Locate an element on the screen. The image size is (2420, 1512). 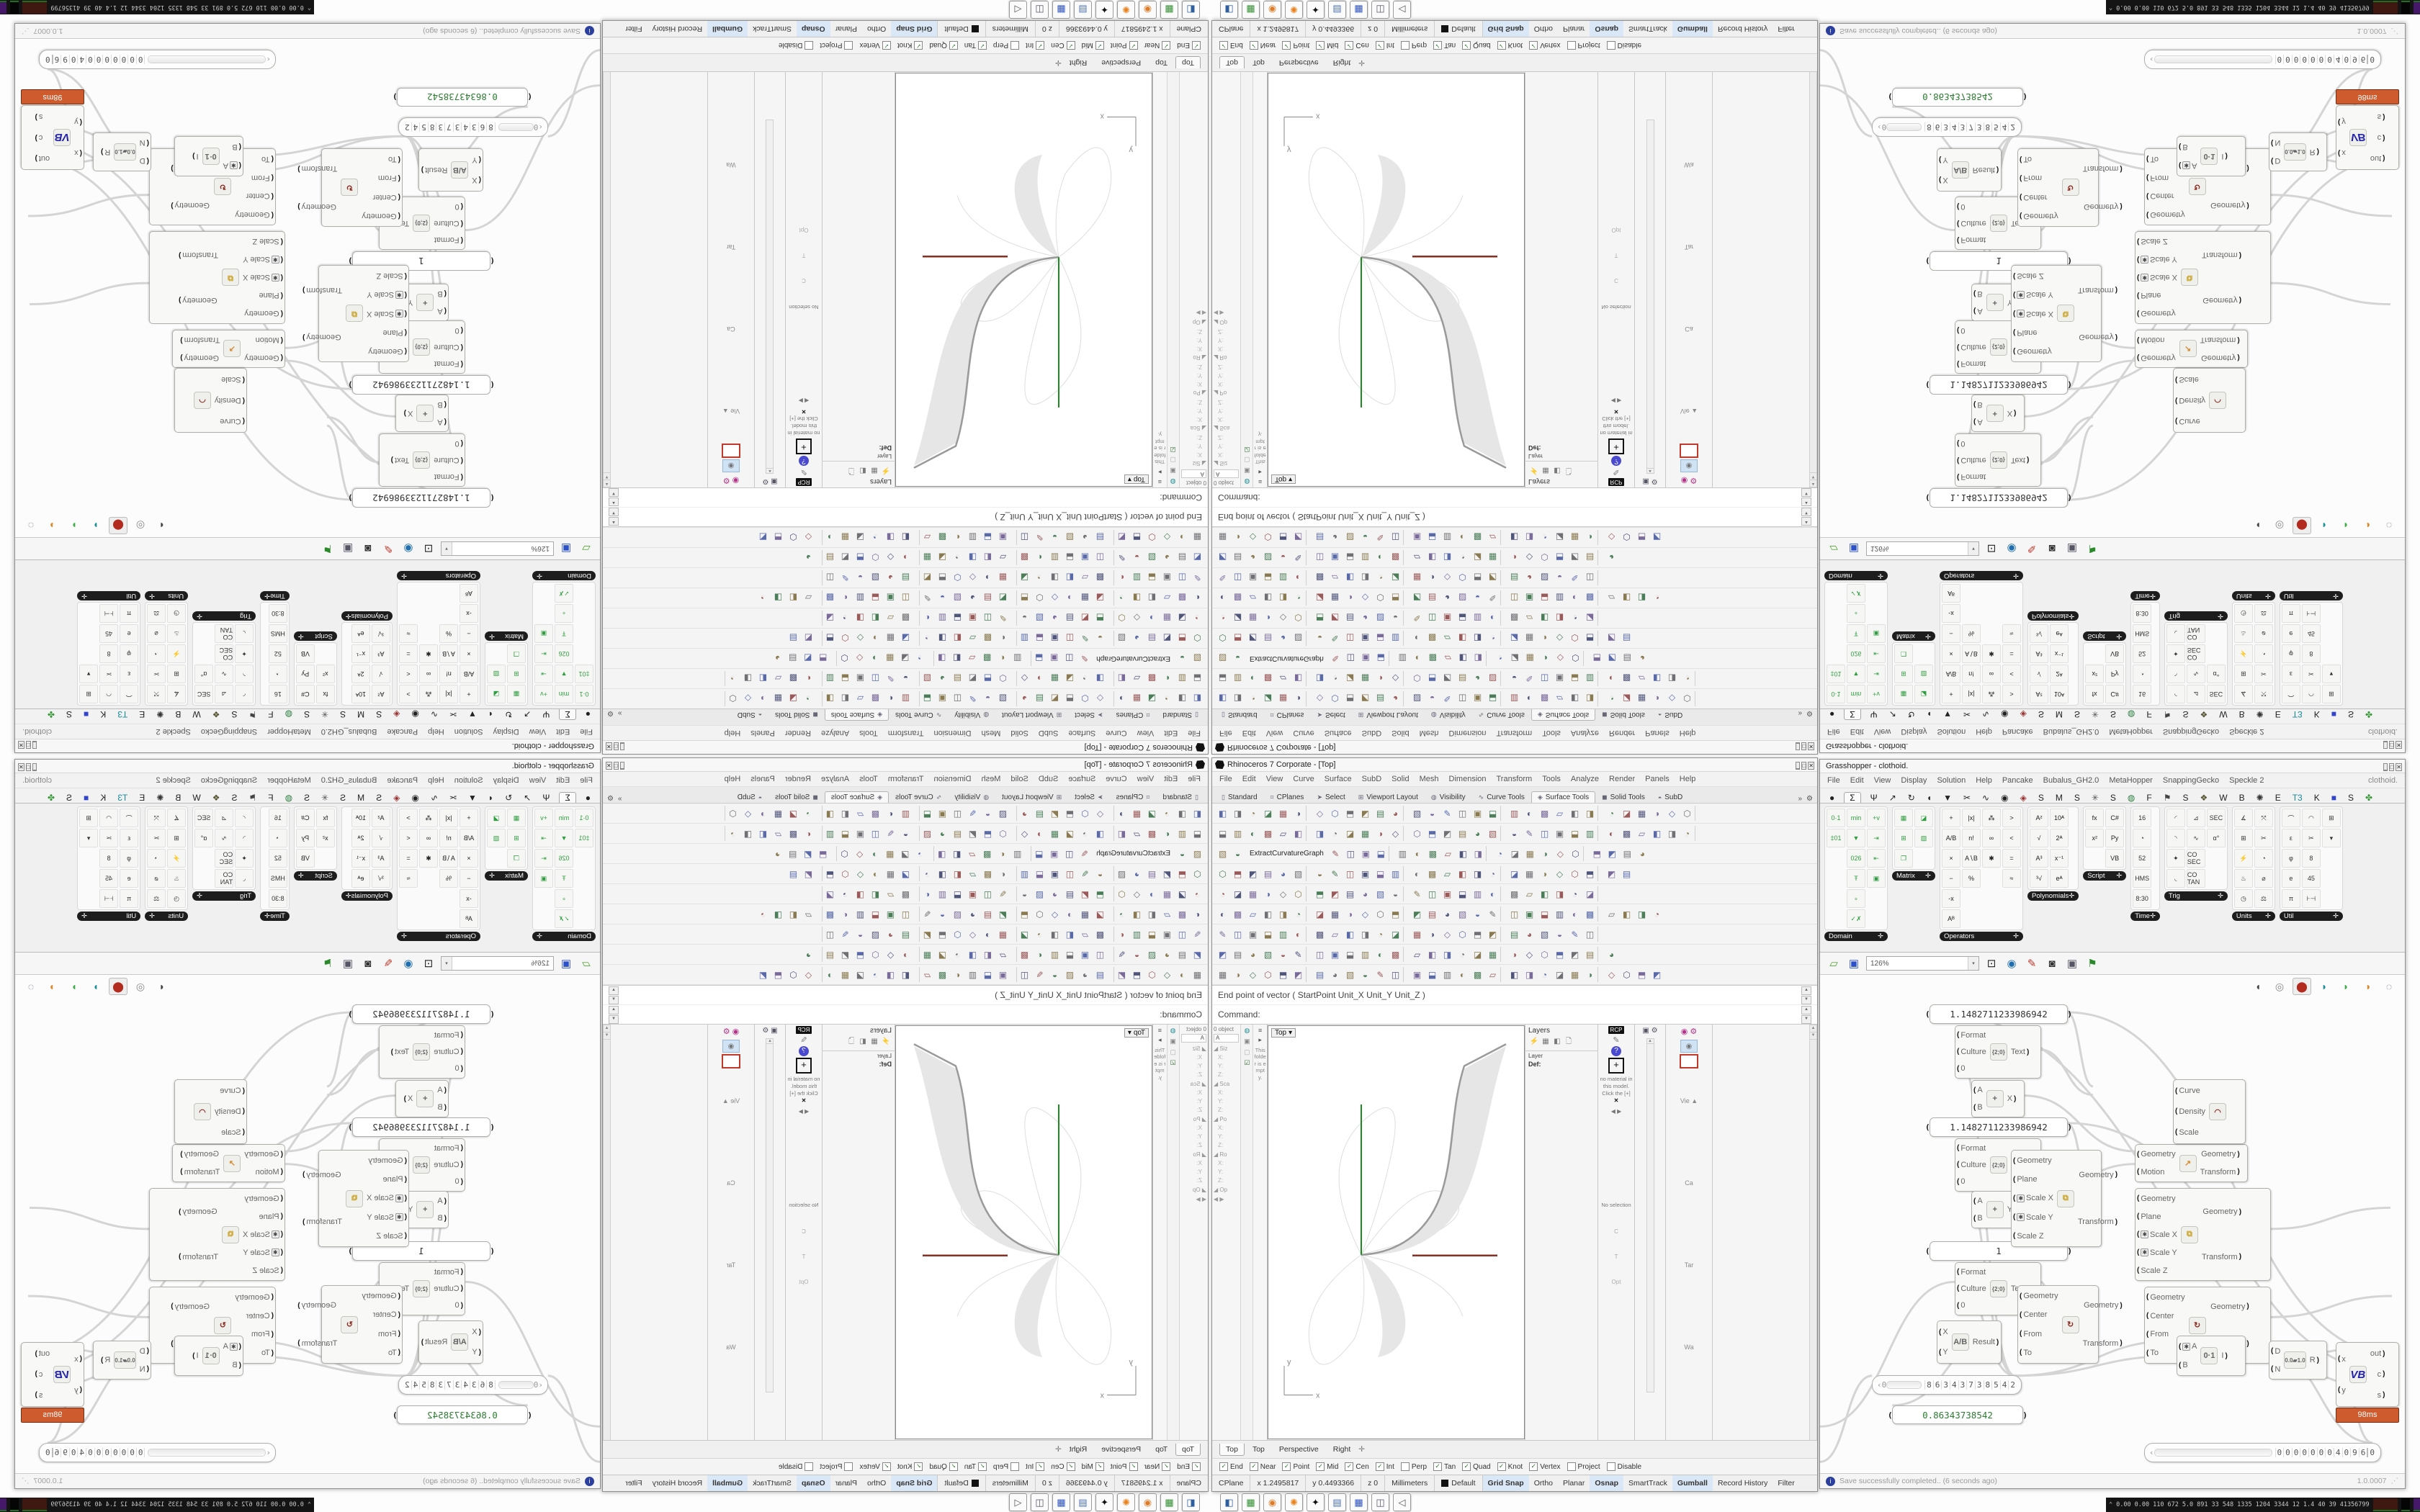
palette-component-icon: ⇤ is located at coordinates (543, 653).